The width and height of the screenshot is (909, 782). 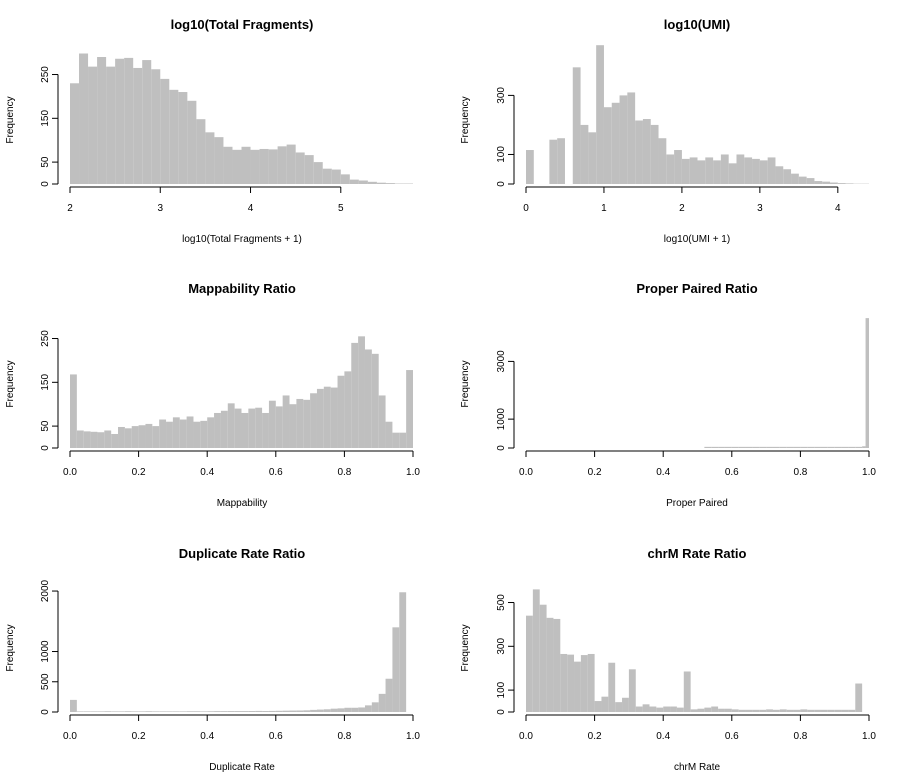 What do you see at coordinates (45, 681) in the screenshot?
I see `y-tick-label: 500` at bounding box center [45, 681].